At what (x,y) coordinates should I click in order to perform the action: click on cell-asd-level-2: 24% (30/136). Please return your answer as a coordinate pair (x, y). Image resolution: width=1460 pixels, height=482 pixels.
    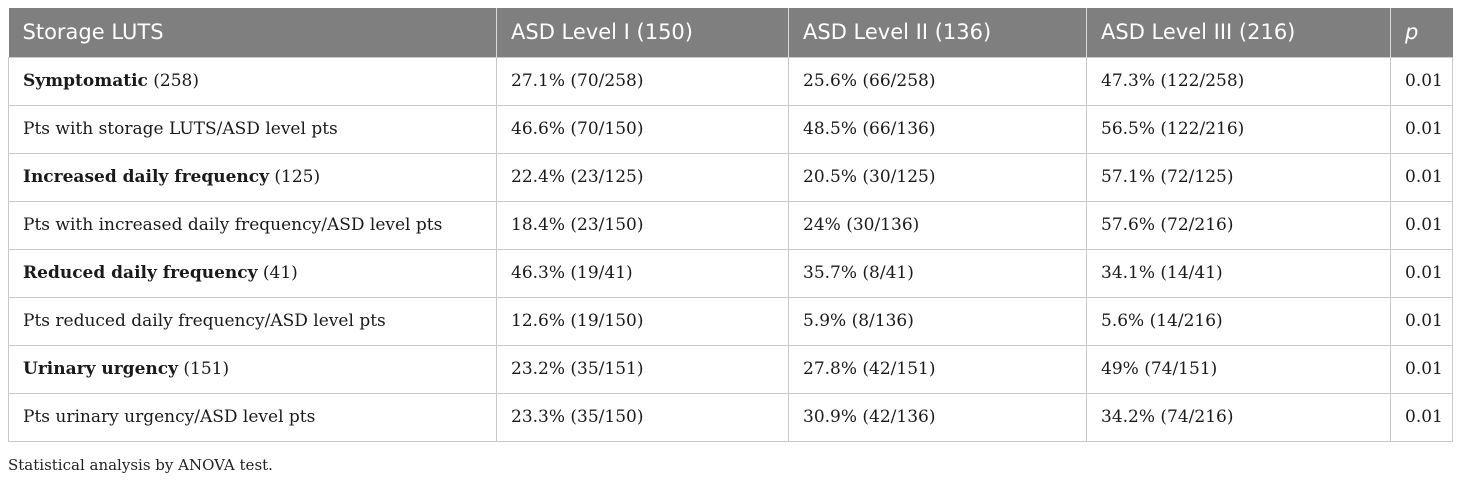
    Looking at the image, I should click on (937, 225).